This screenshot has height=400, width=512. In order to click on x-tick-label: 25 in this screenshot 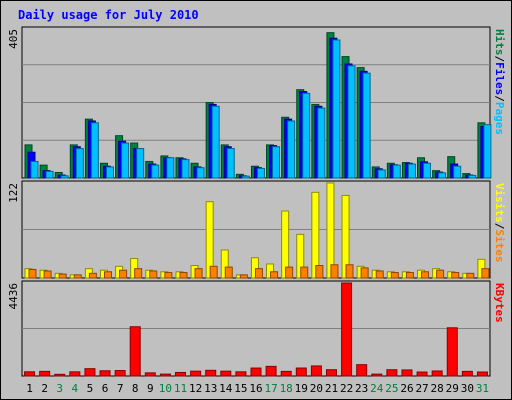, I will do `click(391, 388)`.